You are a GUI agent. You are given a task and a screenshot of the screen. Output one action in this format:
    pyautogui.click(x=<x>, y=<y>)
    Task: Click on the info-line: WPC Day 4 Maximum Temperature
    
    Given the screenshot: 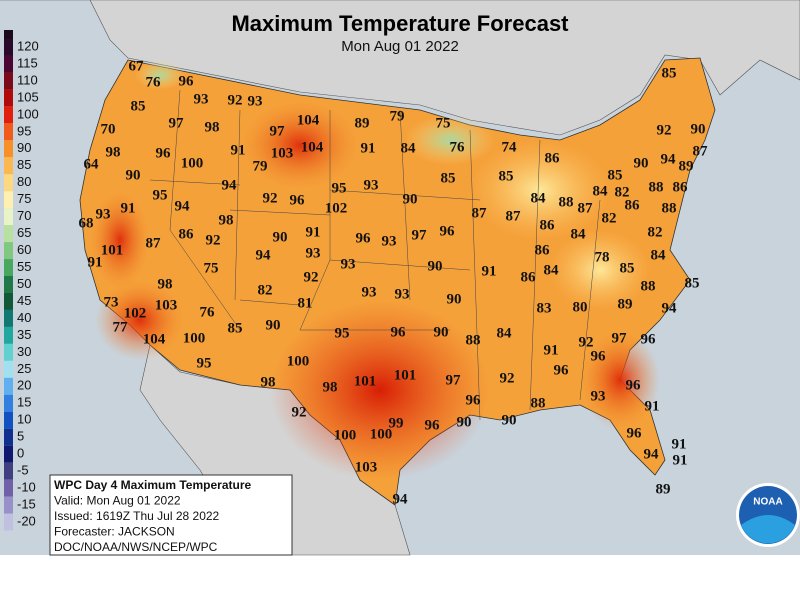 What is the action you would take?
    pyautogui.click(x=152, y=485)
    